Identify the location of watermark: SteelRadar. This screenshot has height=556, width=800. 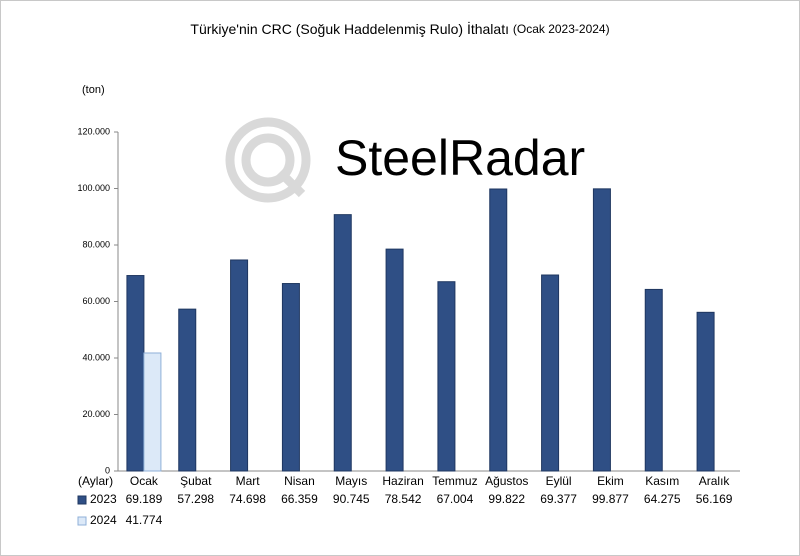
(460, 158).